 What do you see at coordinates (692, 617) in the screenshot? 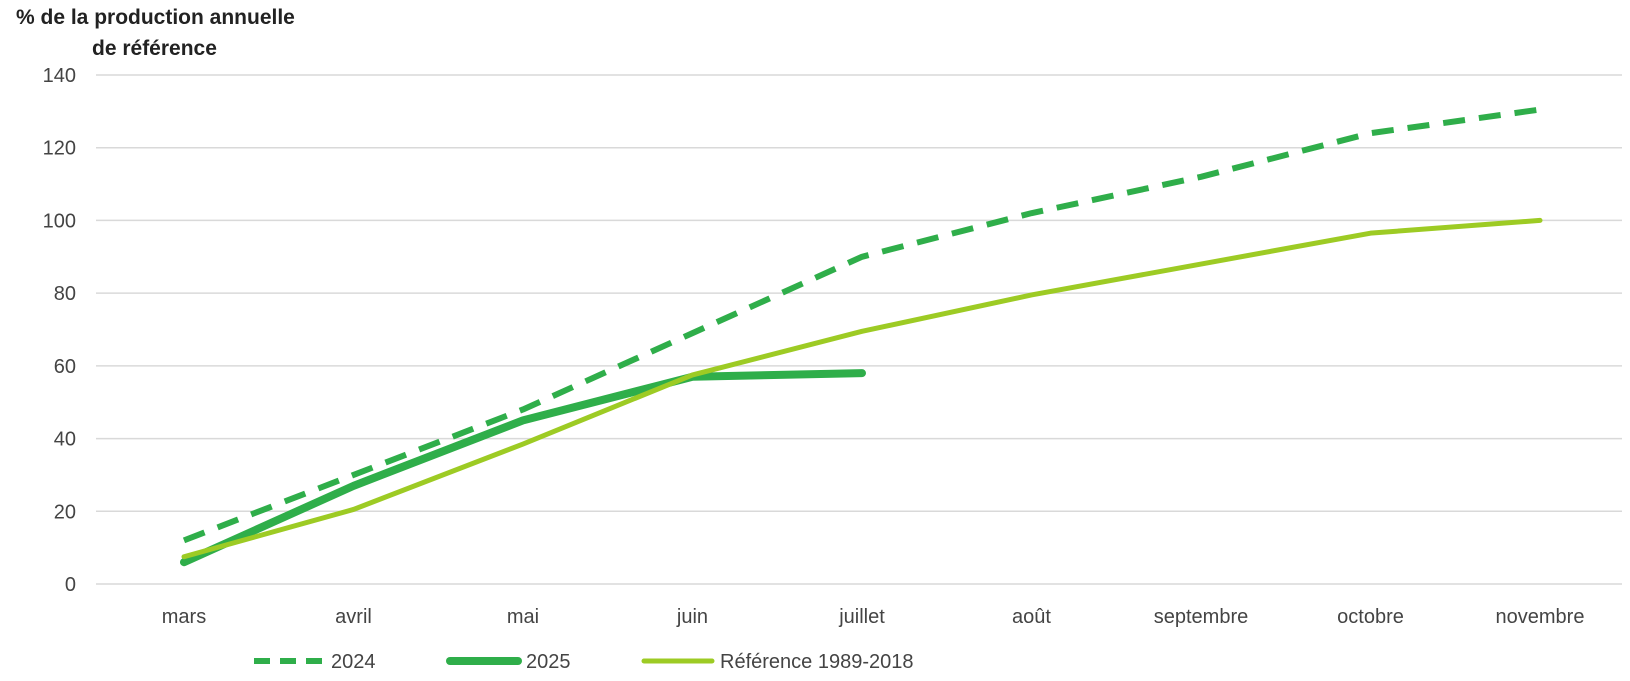
I see `x-tick-label: juin` at bounding box center [692, 617].